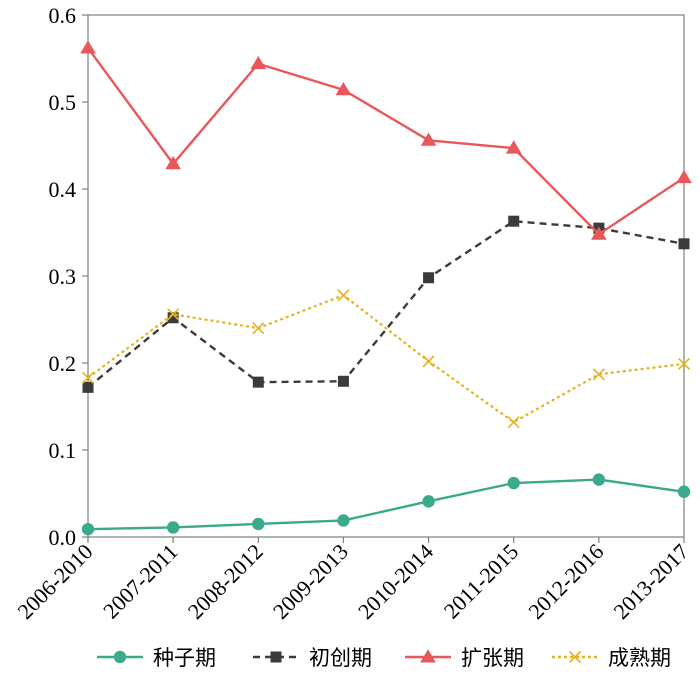 The height and width of the screenshot is (679, 700). I want to click on y-tick-label: 0.1, so click(63, 450).